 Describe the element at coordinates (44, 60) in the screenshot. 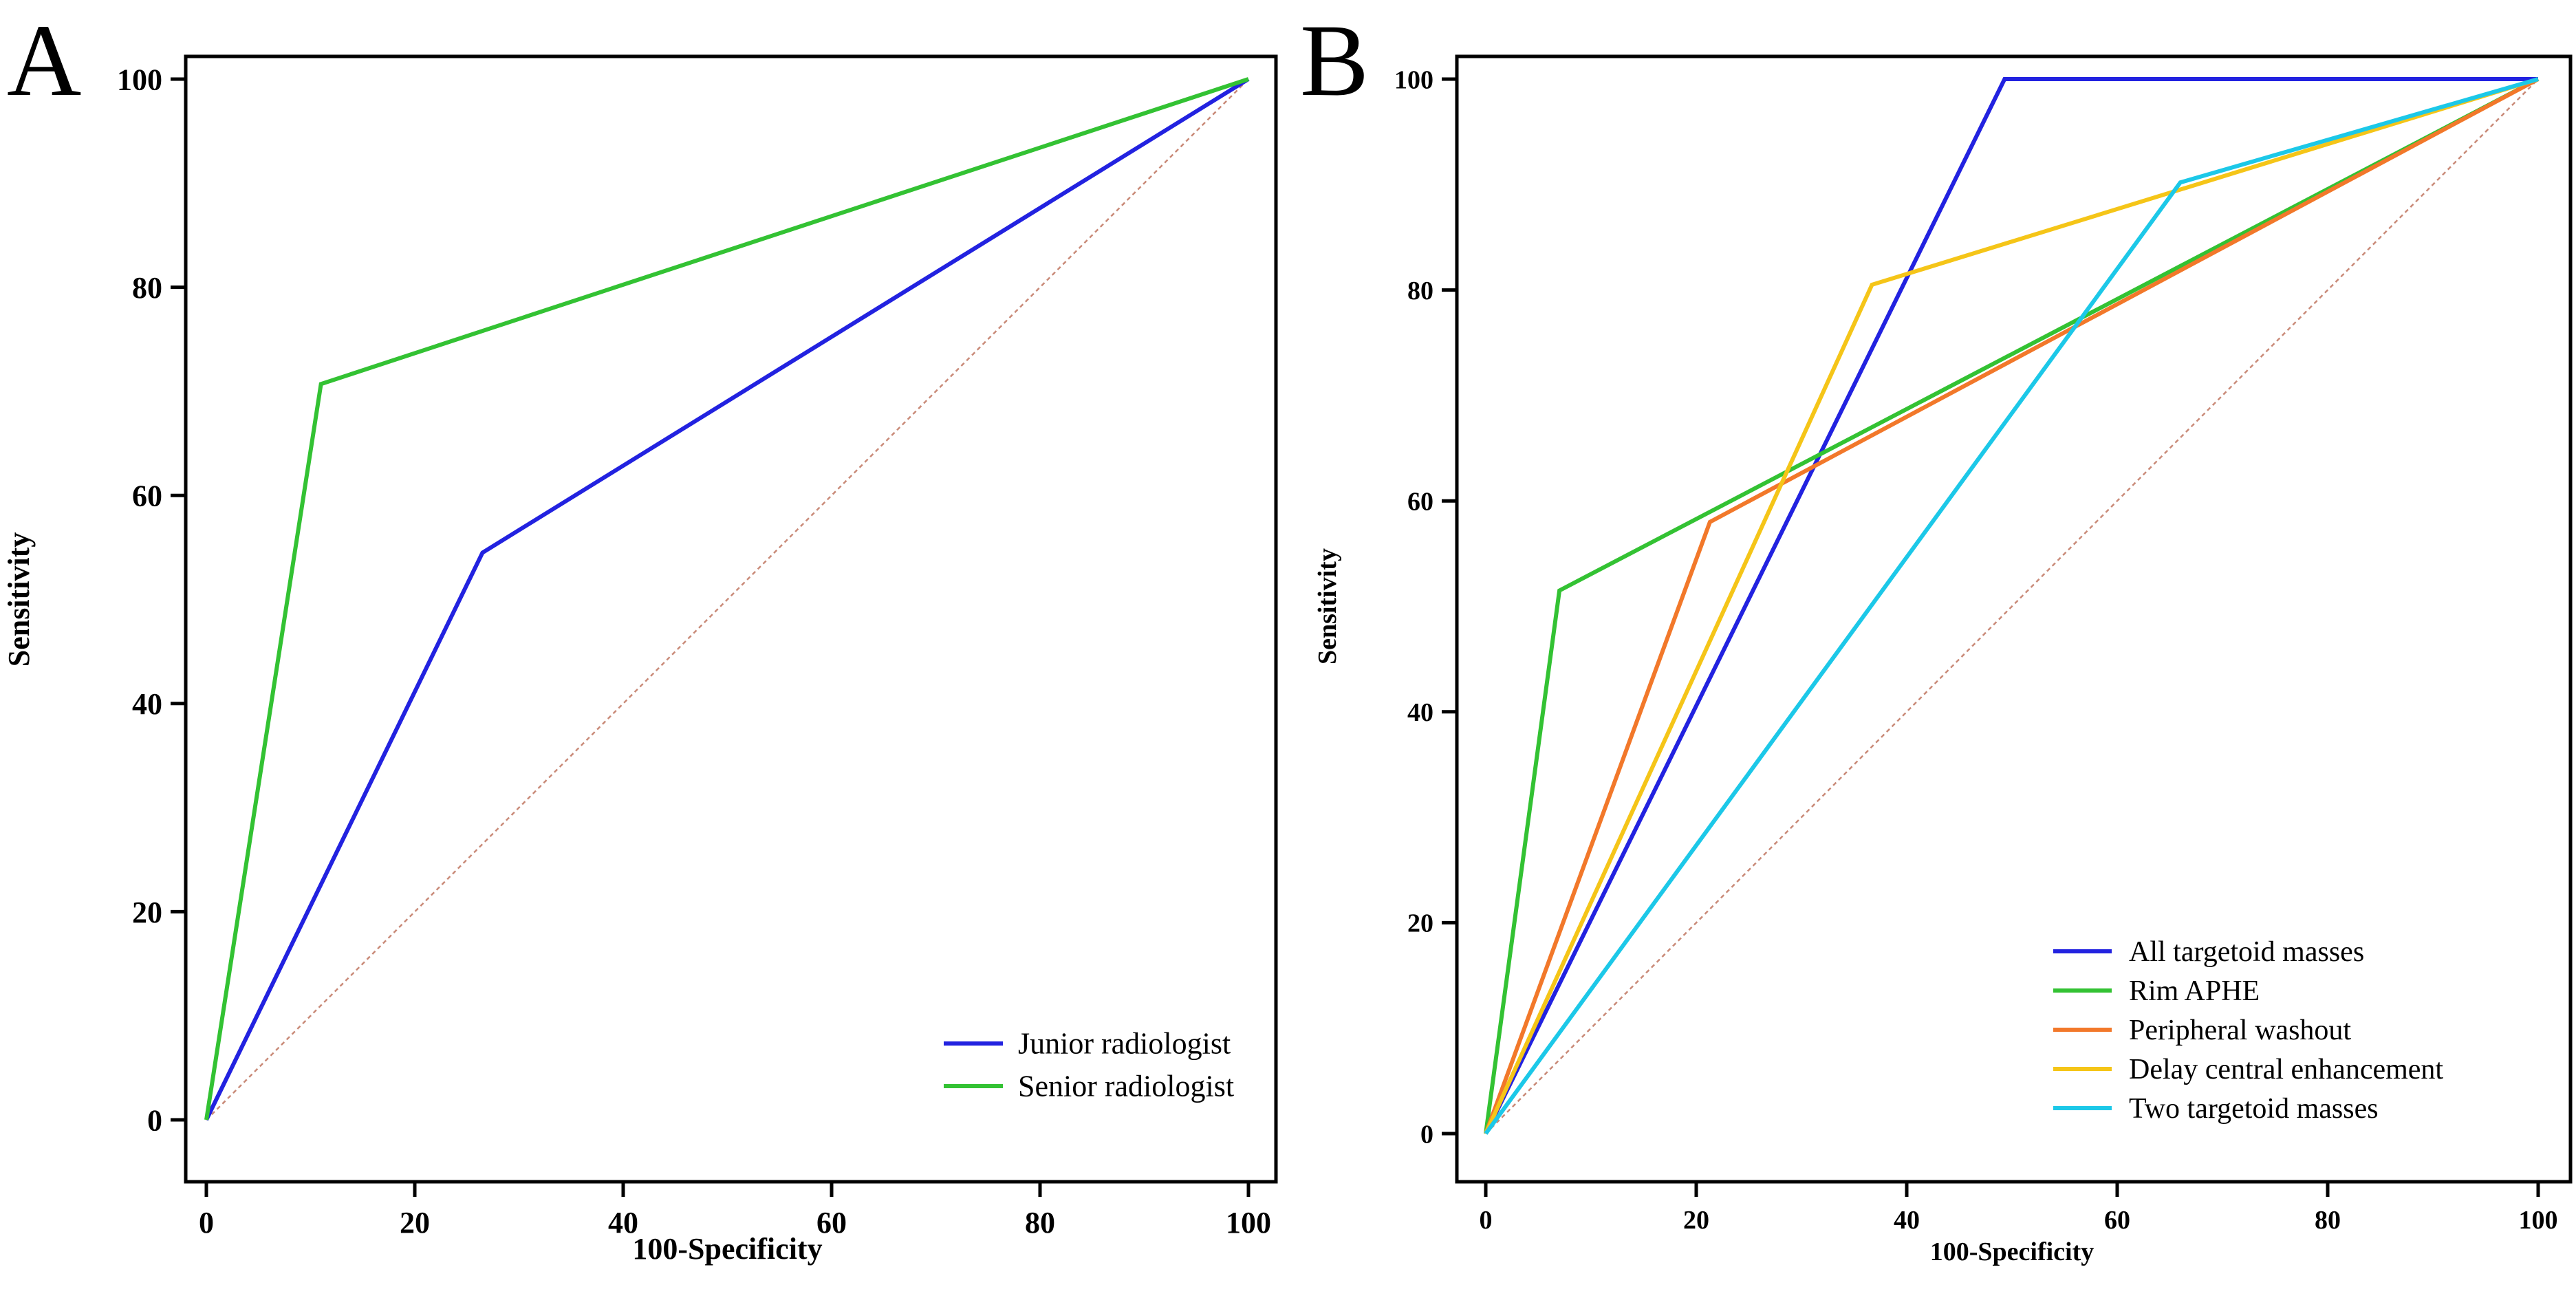

I see `panel-letter: A` at that location.